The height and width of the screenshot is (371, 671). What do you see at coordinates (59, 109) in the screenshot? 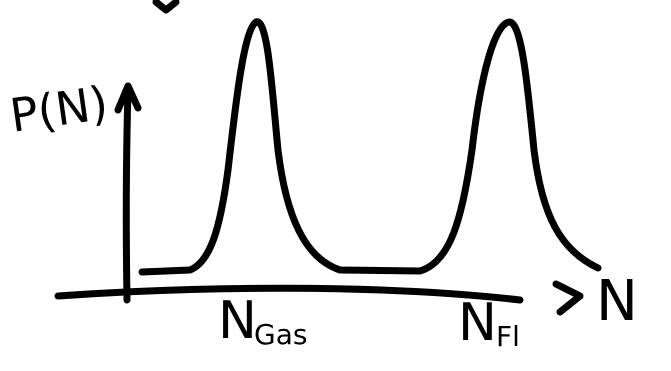
I see `y-axis-label: P(N)` at bounding box center [59, 109].